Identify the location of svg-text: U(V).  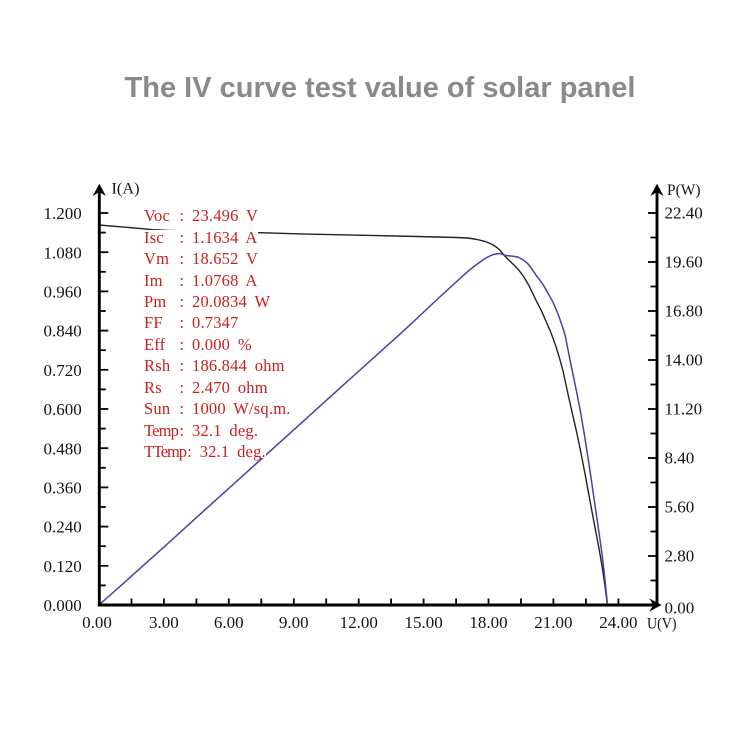
(662, 624).